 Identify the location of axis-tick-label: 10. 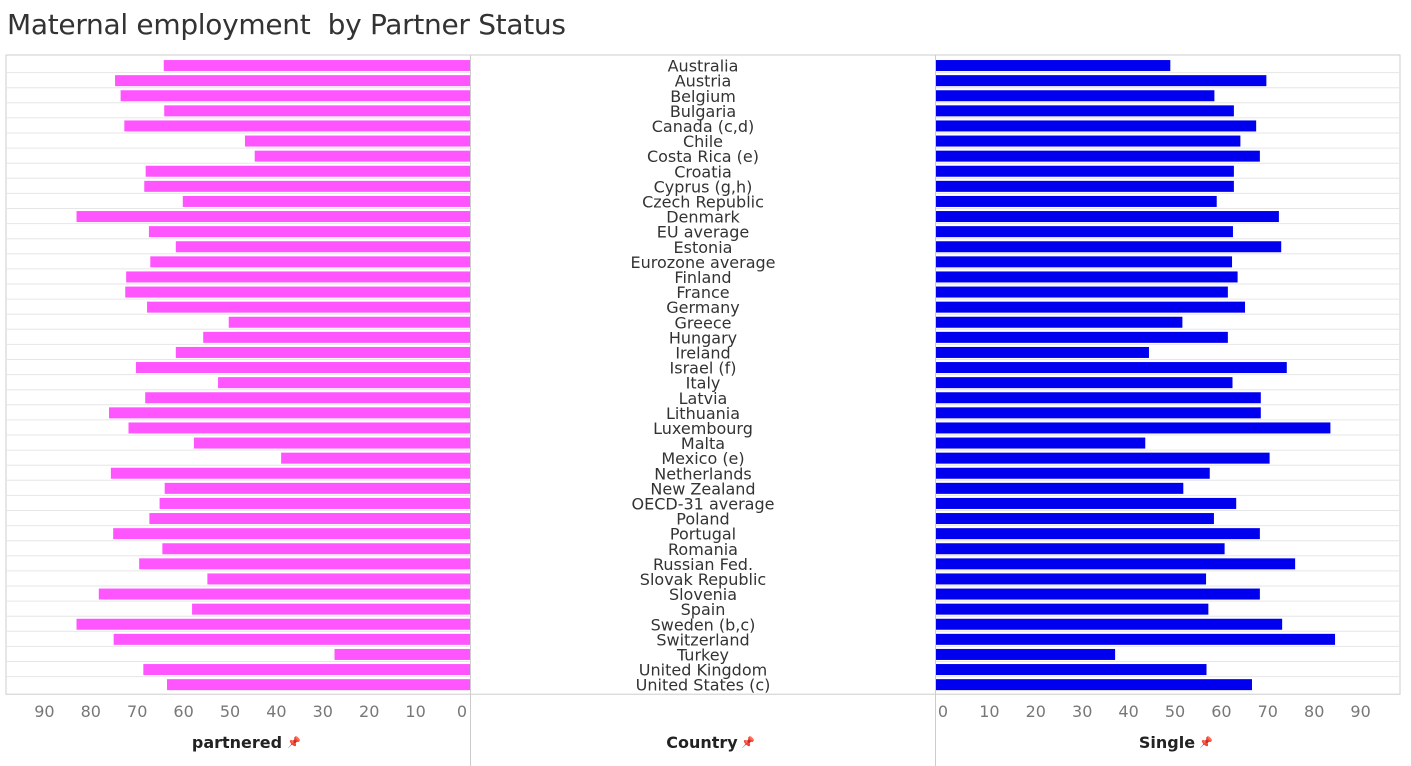
(989, 711).